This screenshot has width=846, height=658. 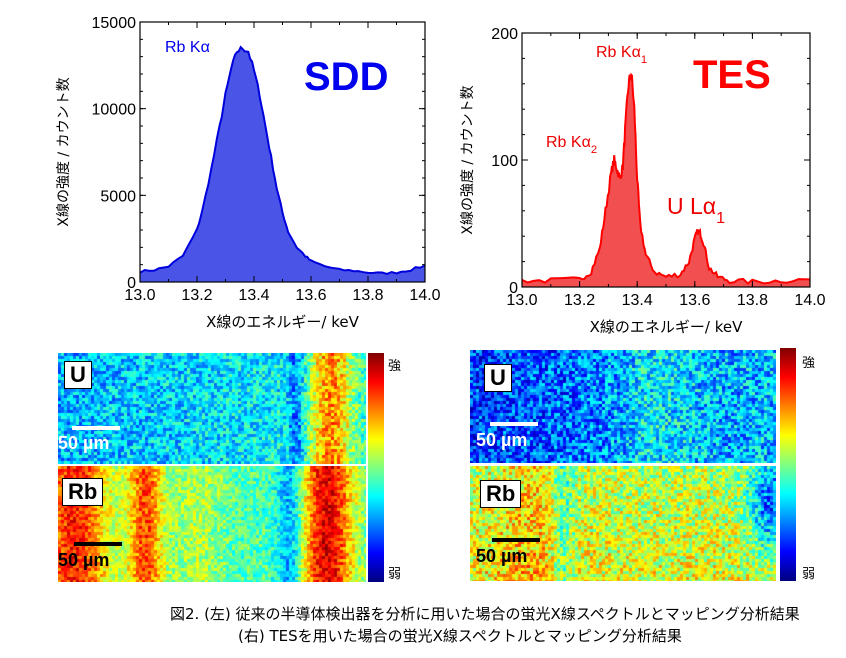 I want to click on peak-label-u-la1: U Lα1, so click(x=696, y=210).